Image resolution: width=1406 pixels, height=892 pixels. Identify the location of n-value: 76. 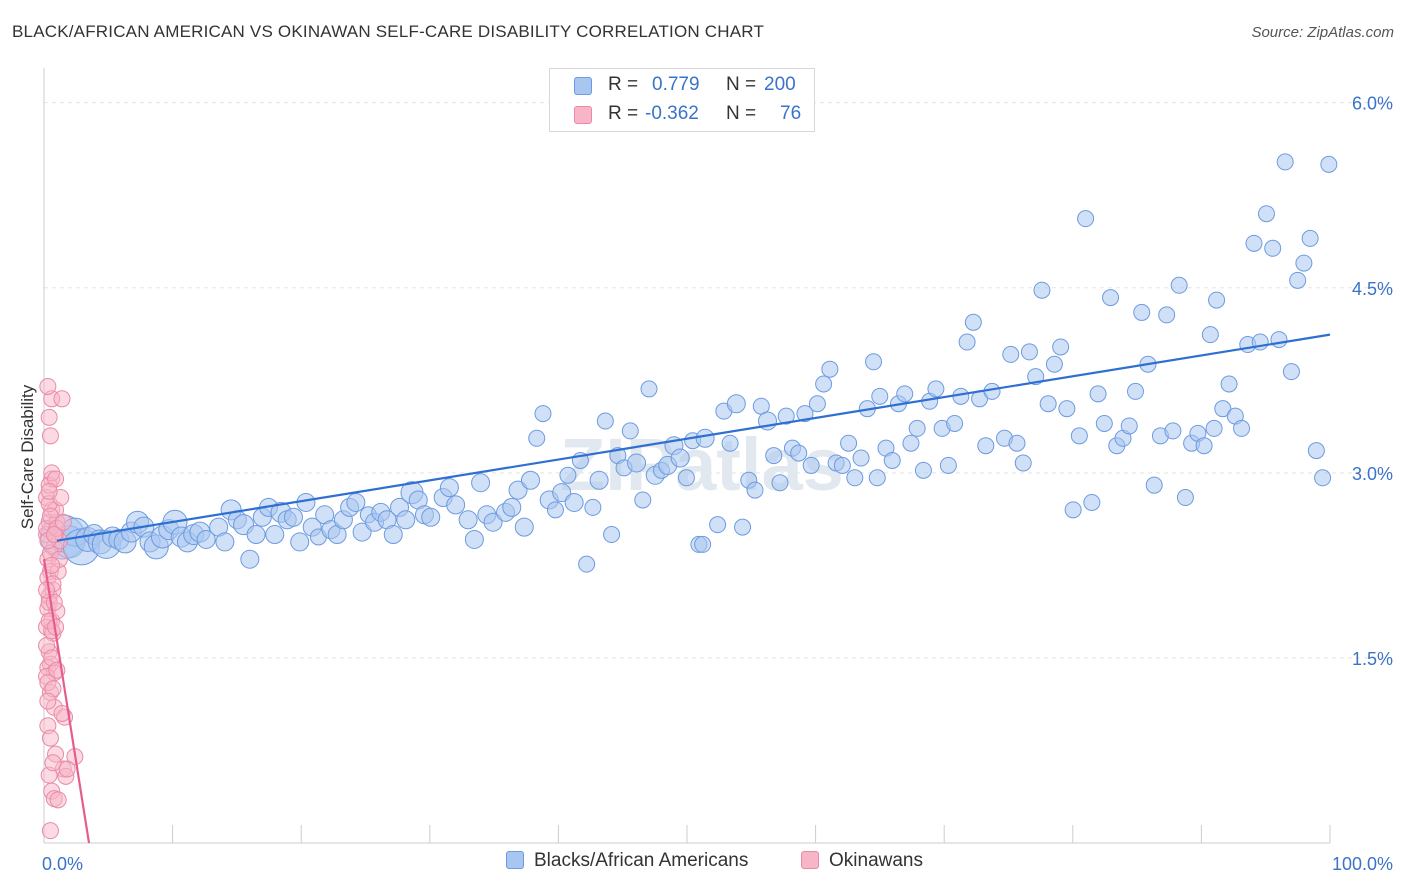
(791, 113).